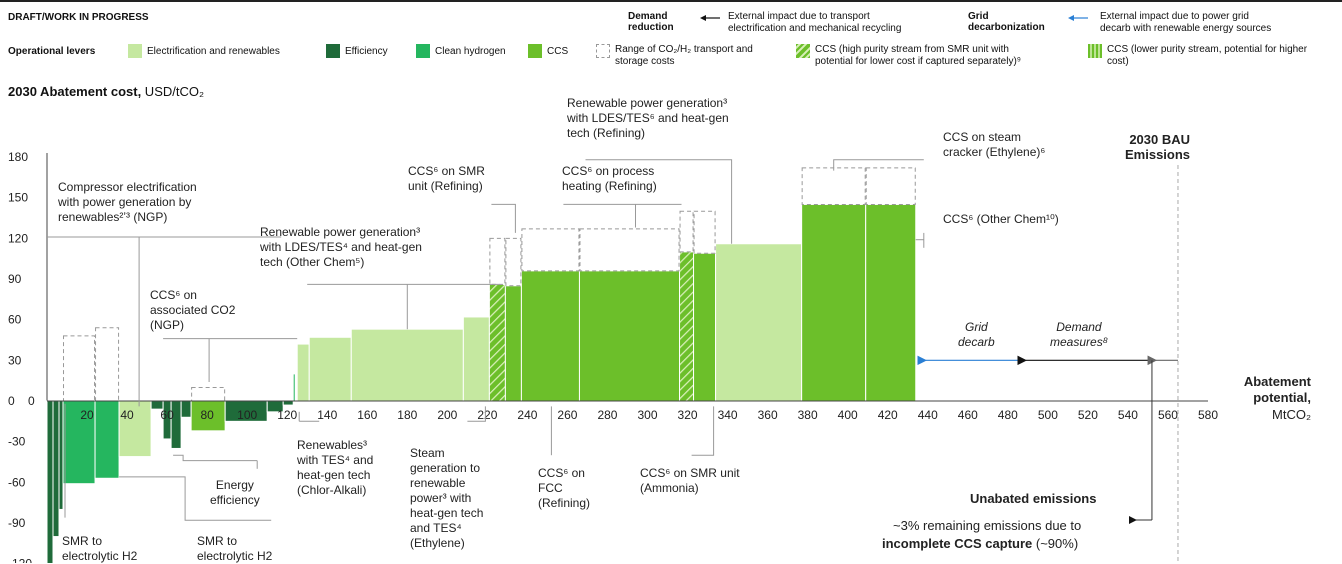 This screenshot has width=1342, height=564. Describe the element at coordinates (100, 548) in the screenshot. I see `callout-smr-electrolytic-h2-1: SMR to electrolytic H2` at that location.